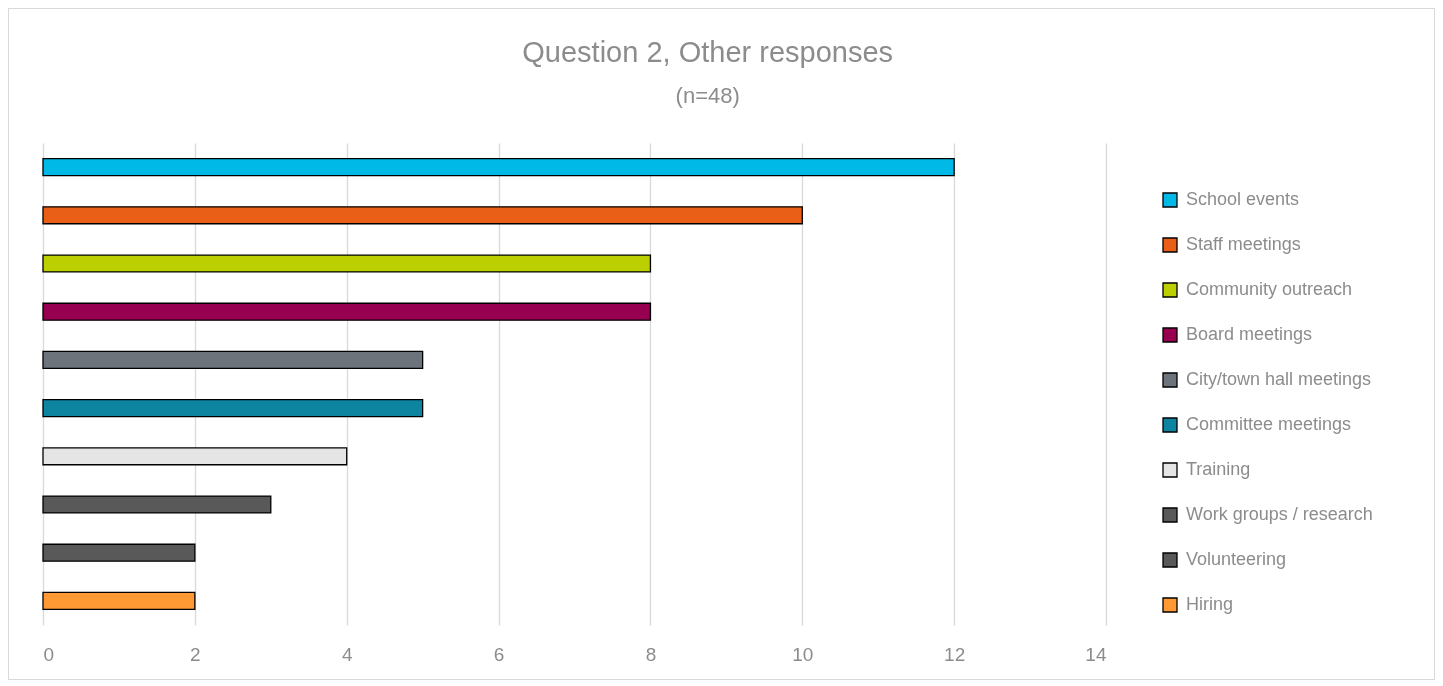 The height and width of the screenshot is (686, 1443). What do you see at coordinates (499, 654) in the screenshot?
I see `x-tick-label: 6` at bounding box center [499, 654].